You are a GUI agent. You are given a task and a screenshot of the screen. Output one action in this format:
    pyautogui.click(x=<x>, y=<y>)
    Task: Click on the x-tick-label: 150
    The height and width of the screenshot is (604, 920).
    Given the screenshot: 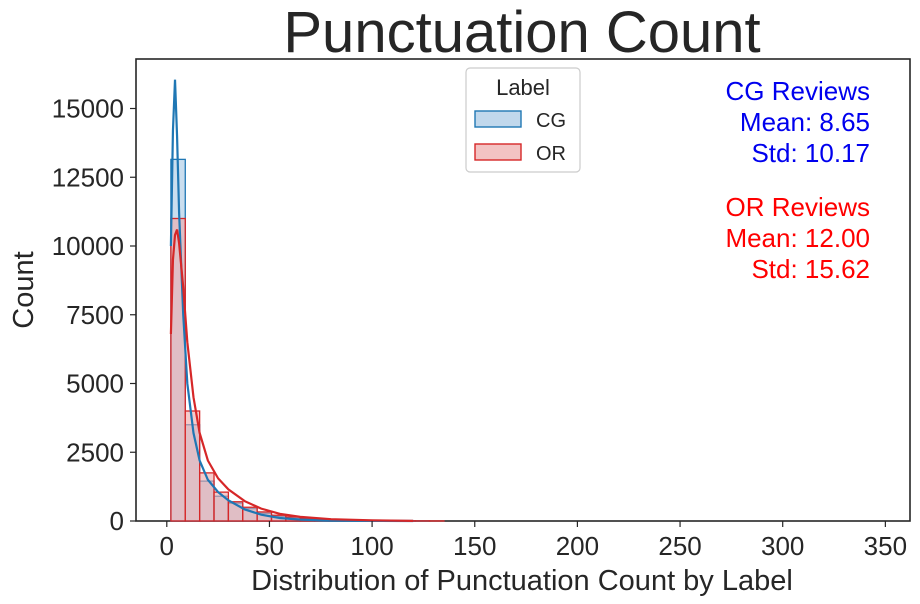 What is the action you would take?
    pyautogui.click(x=474, y=546)
    